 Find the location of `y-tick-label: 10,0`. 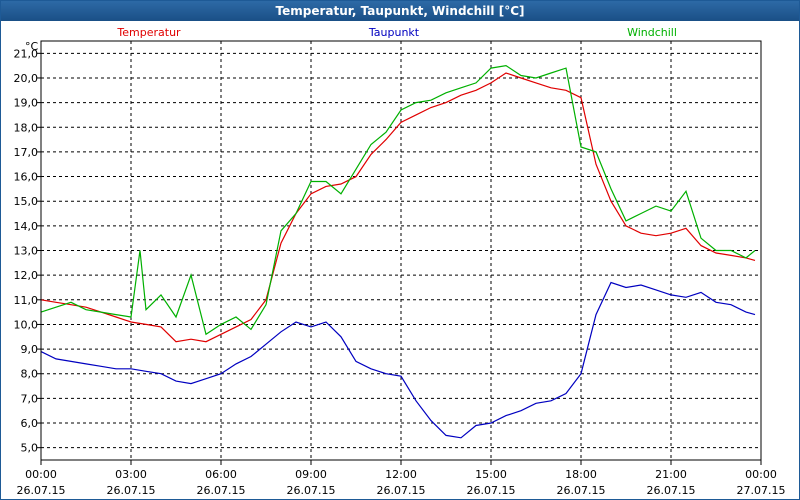

y-tick-label: 10,0 is located at coordinates (26, 324).